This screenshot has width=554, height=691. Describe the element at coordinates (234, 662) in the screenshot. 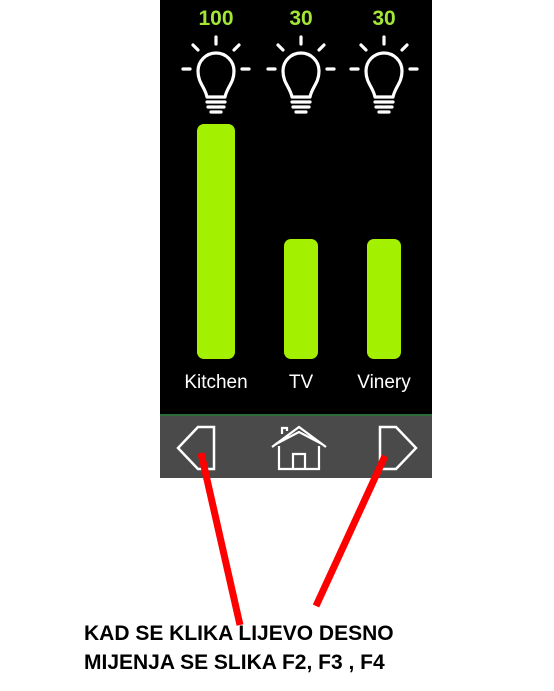

I see `annotation-line-2: MIJENJA SE SLIKA F2, F3 , F4` at that location.